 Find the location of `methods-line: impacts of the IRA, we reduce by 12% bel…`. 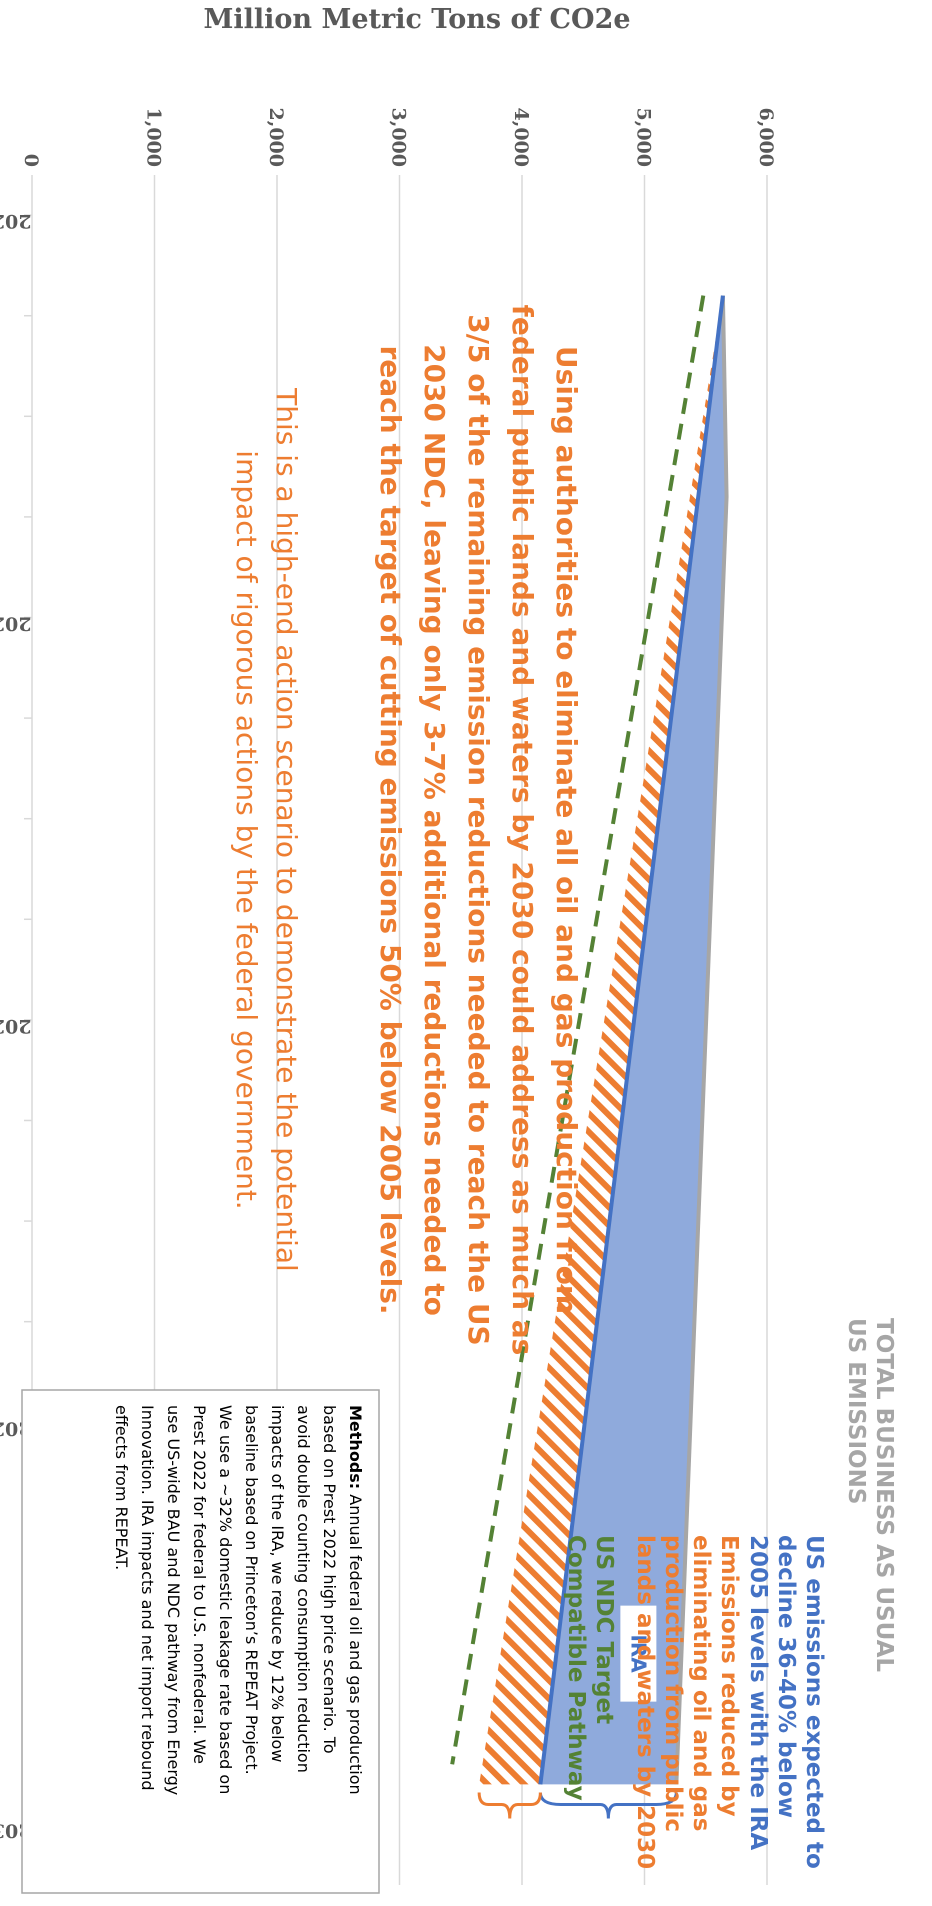

methods-line: impacts of the IRA, we reduce by 12% bel… is located at coordinates (277, 1583).